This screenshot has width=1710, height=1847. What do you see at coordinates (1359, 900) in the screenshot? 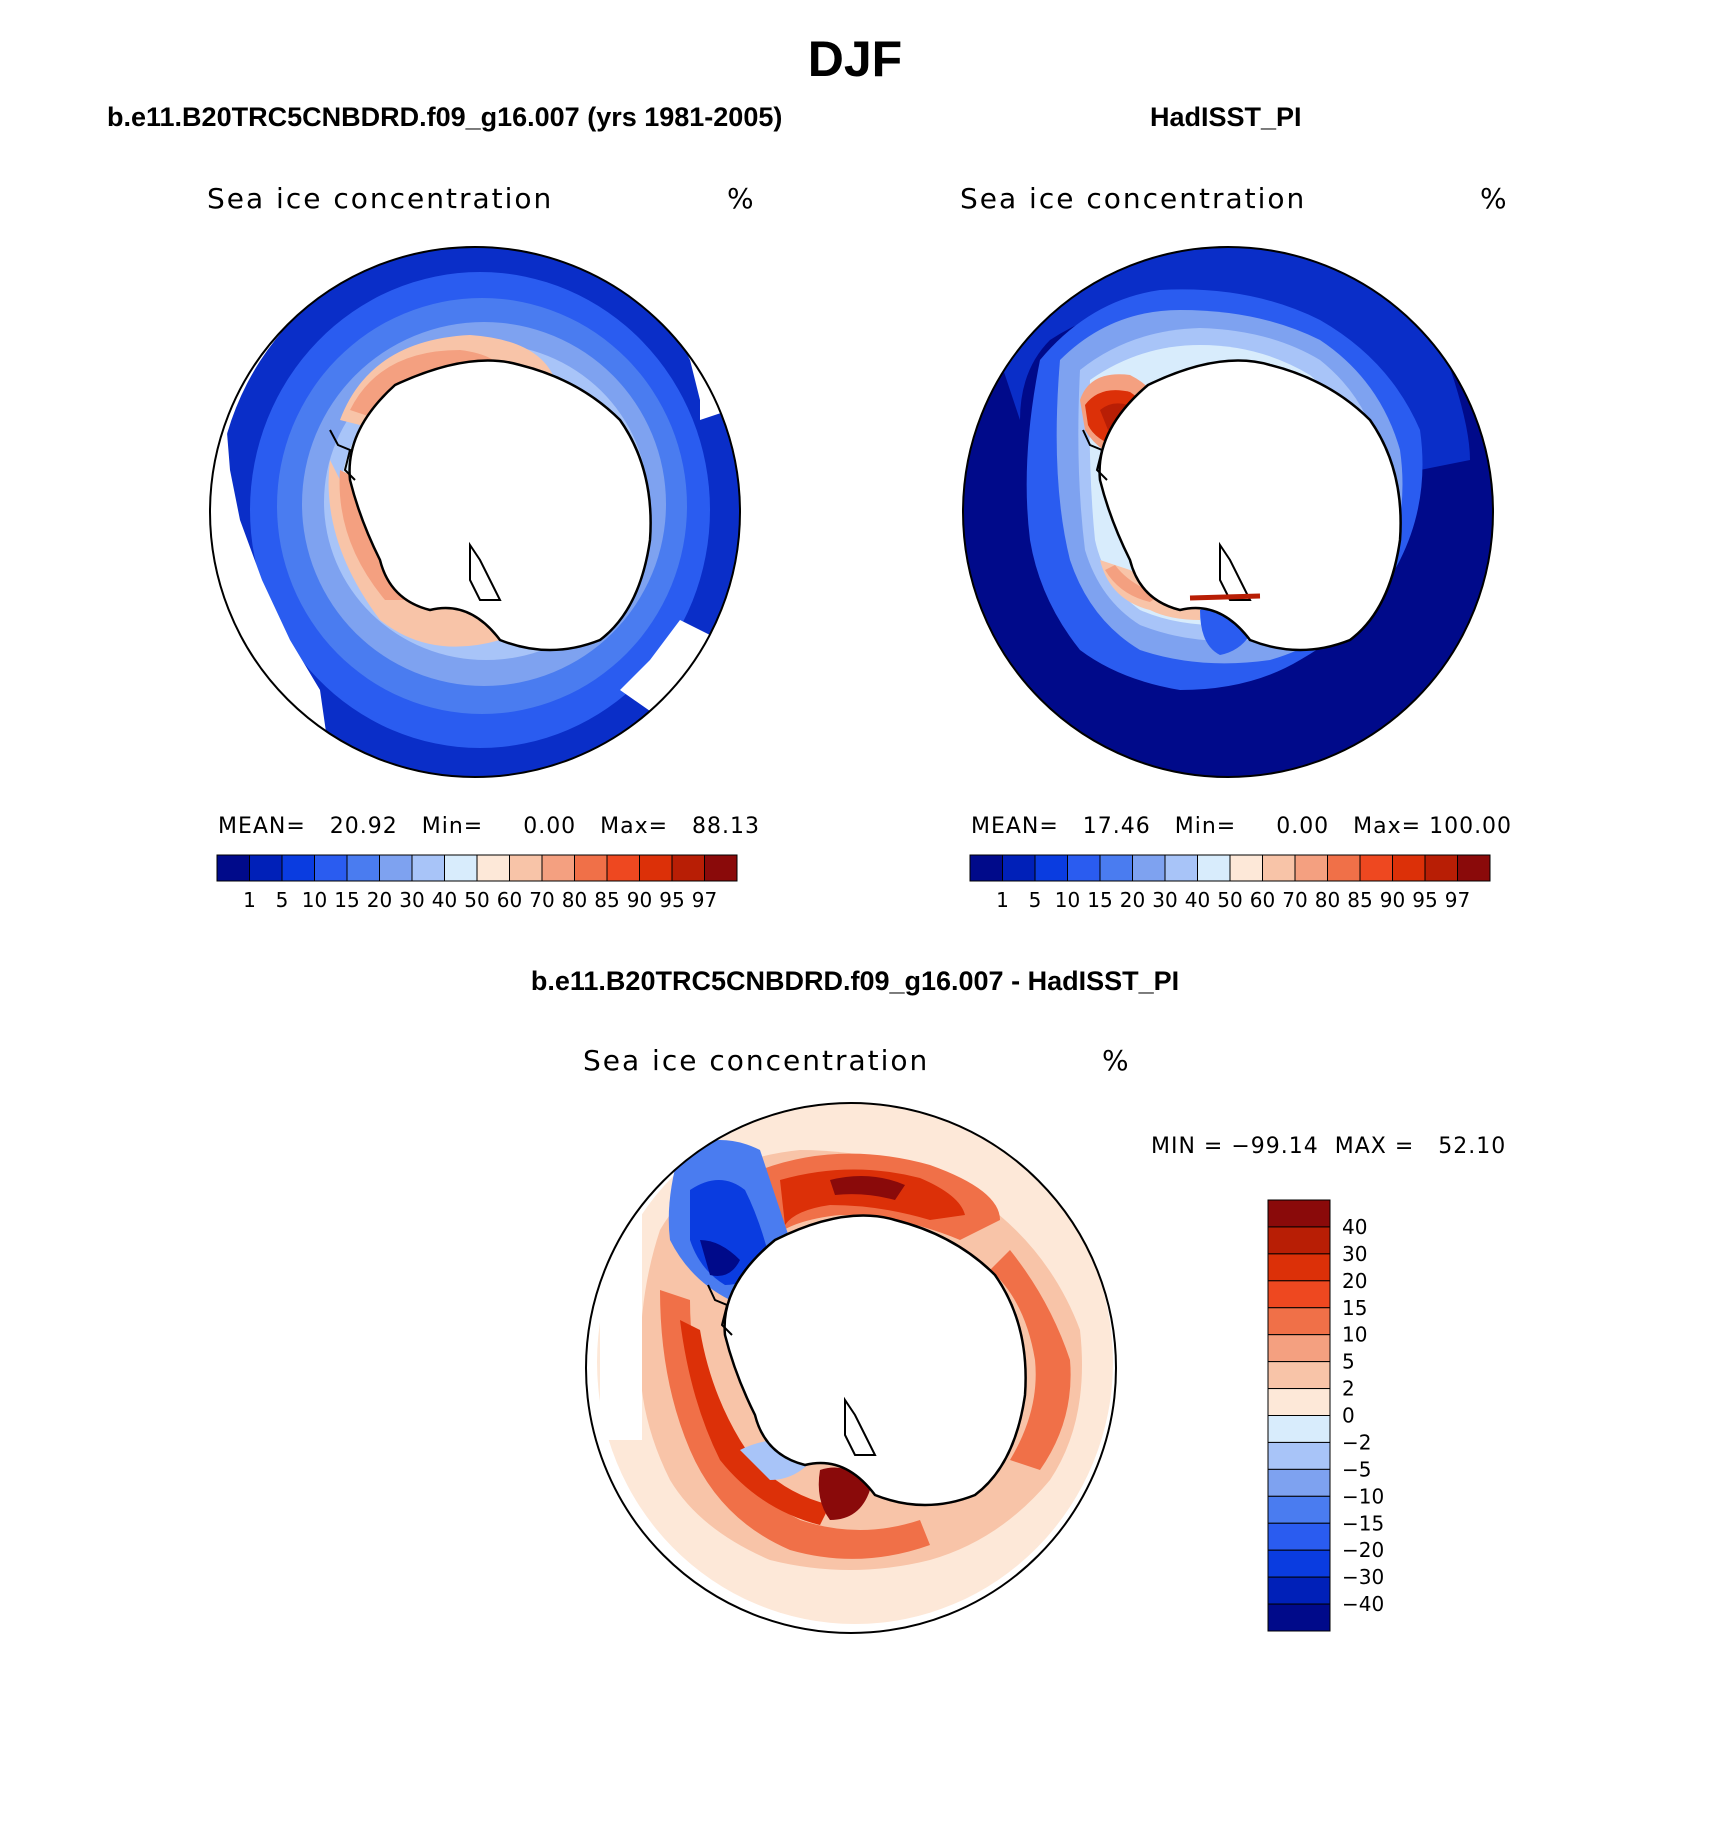
I see `colorbar-obs-tick-label: 85` at bounding box center [1359, 900].